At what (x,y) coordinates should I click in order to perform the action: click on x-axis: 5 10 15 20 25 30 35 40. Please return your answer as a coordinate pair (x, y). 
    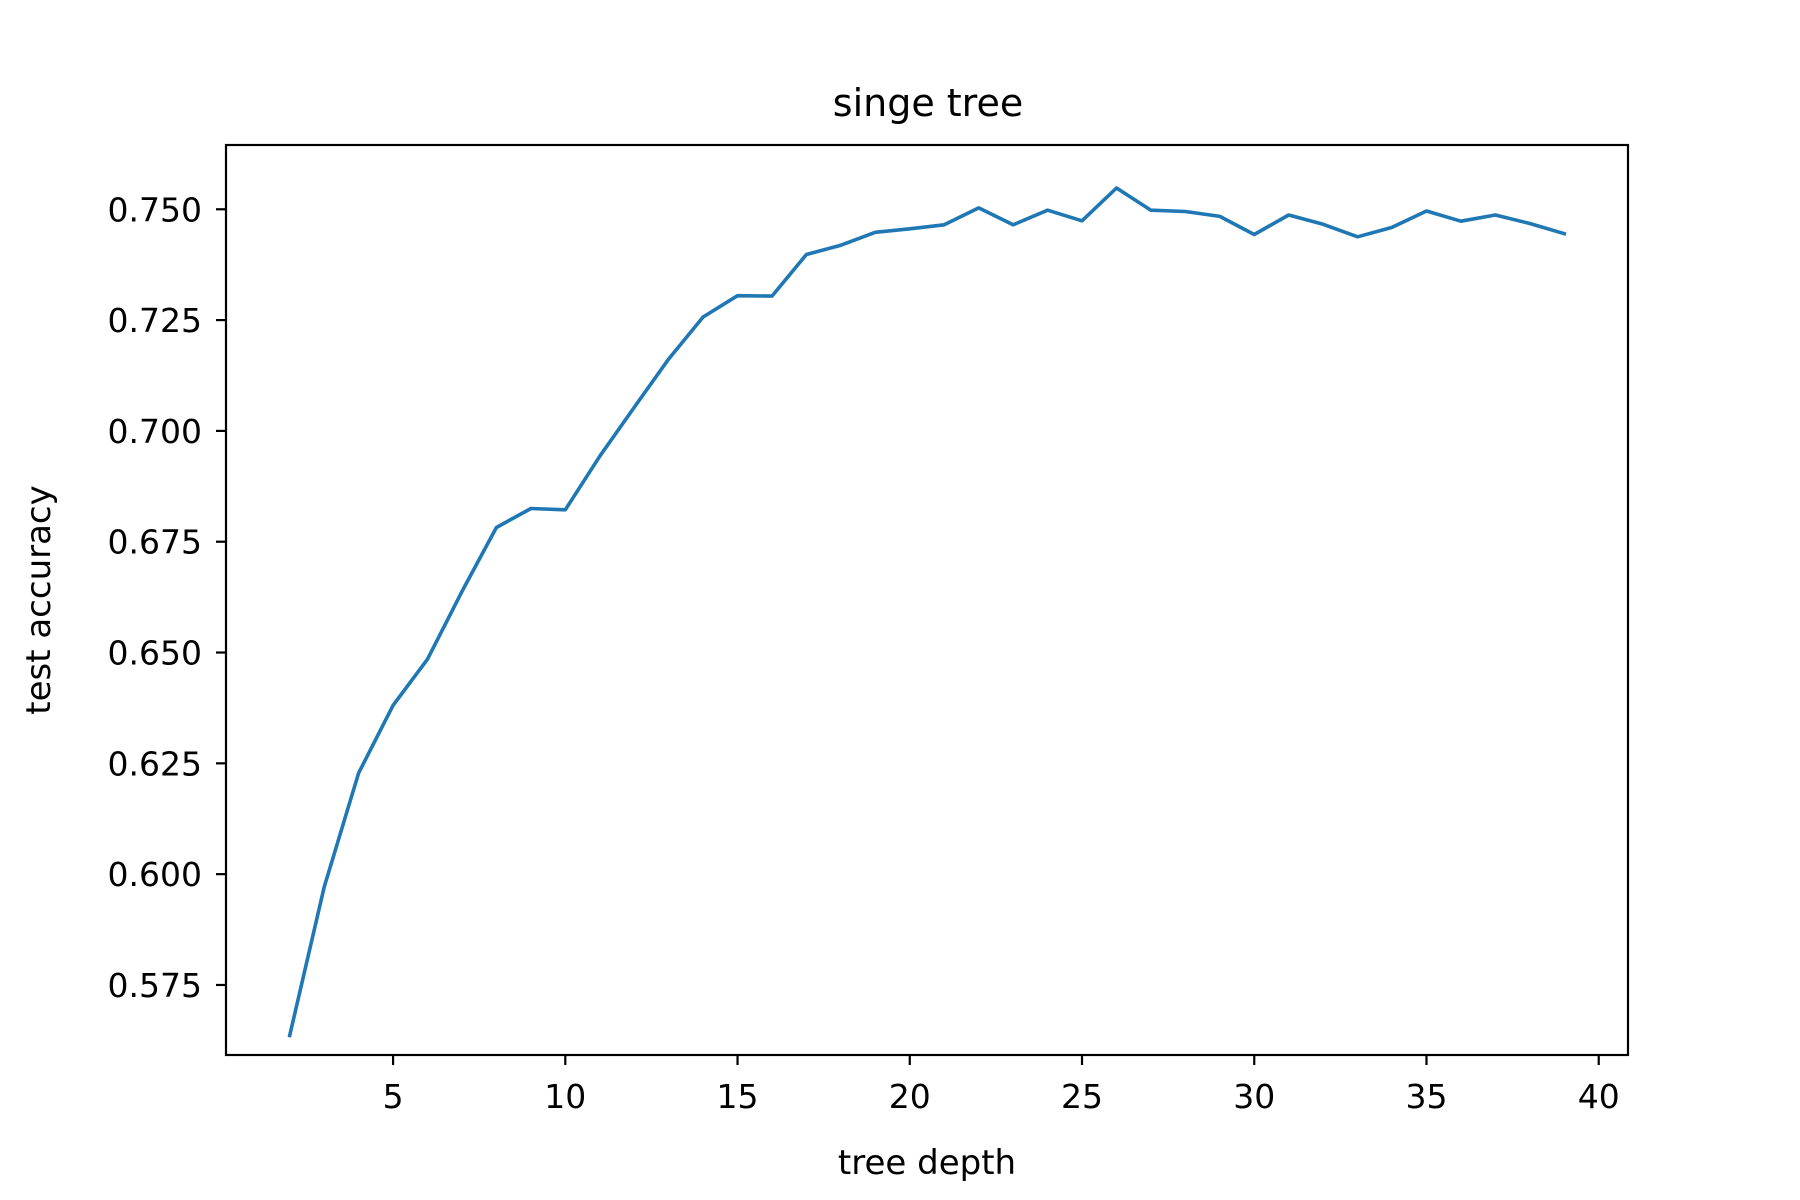
    Looking at the image, I should click on (1001, 1085).